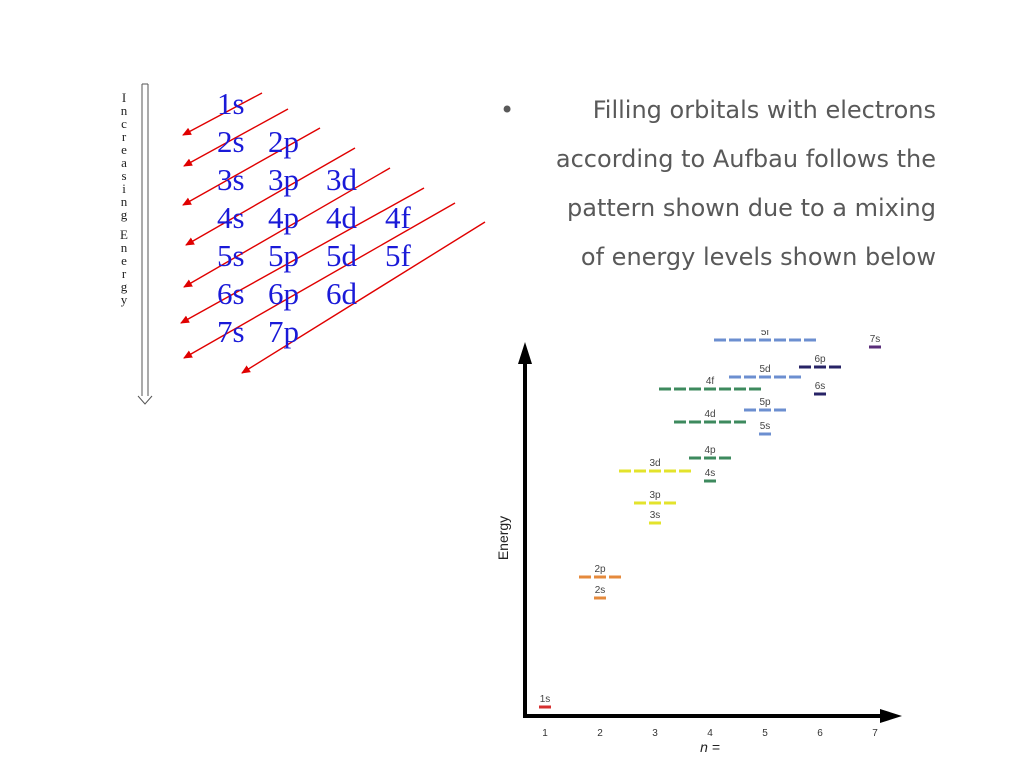 This screenshot has width=1024, height=768. Describe the element at coordinates (545, 701) in the screenshot. I see `energy-level-1s: 1s` at that location.